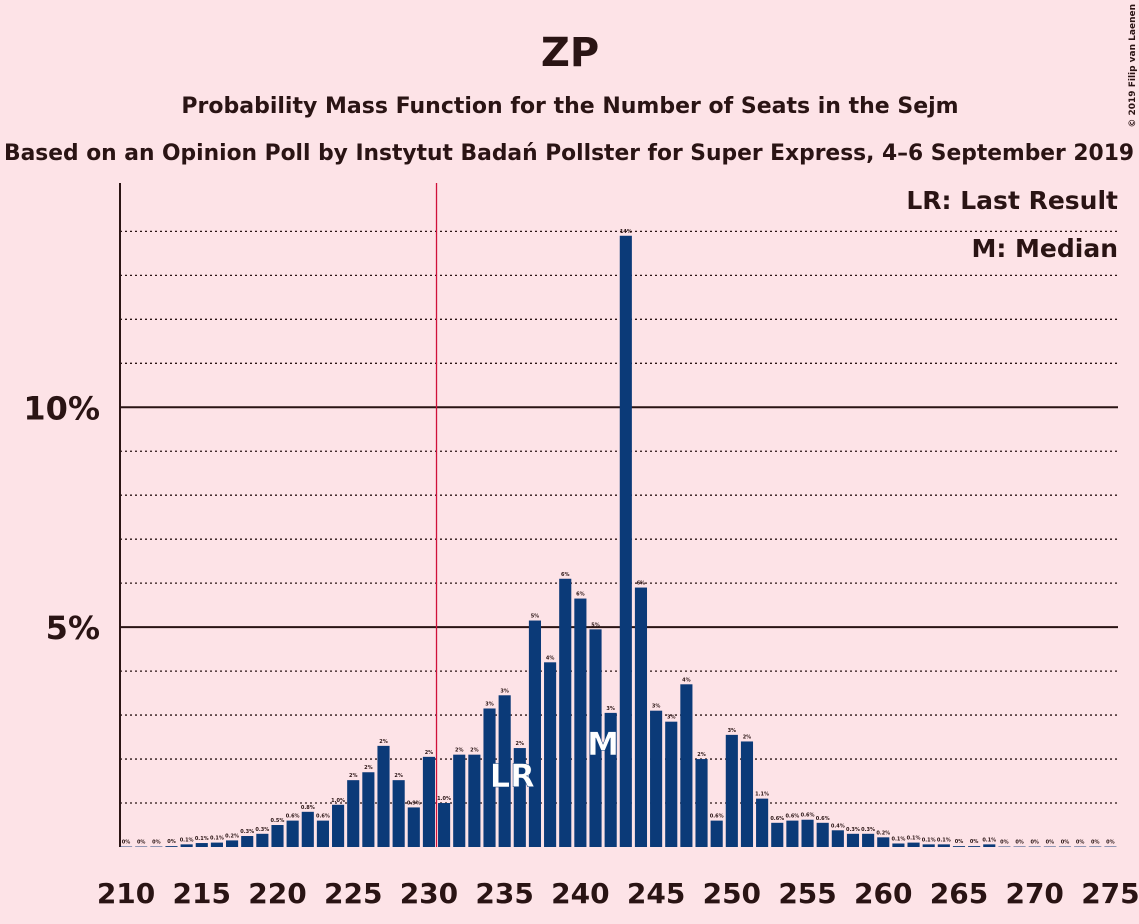  Describe the element at coordinates (1133, 66) in the screenshot. I see `copyright: © 2019 Filip van Laenen` at that location.